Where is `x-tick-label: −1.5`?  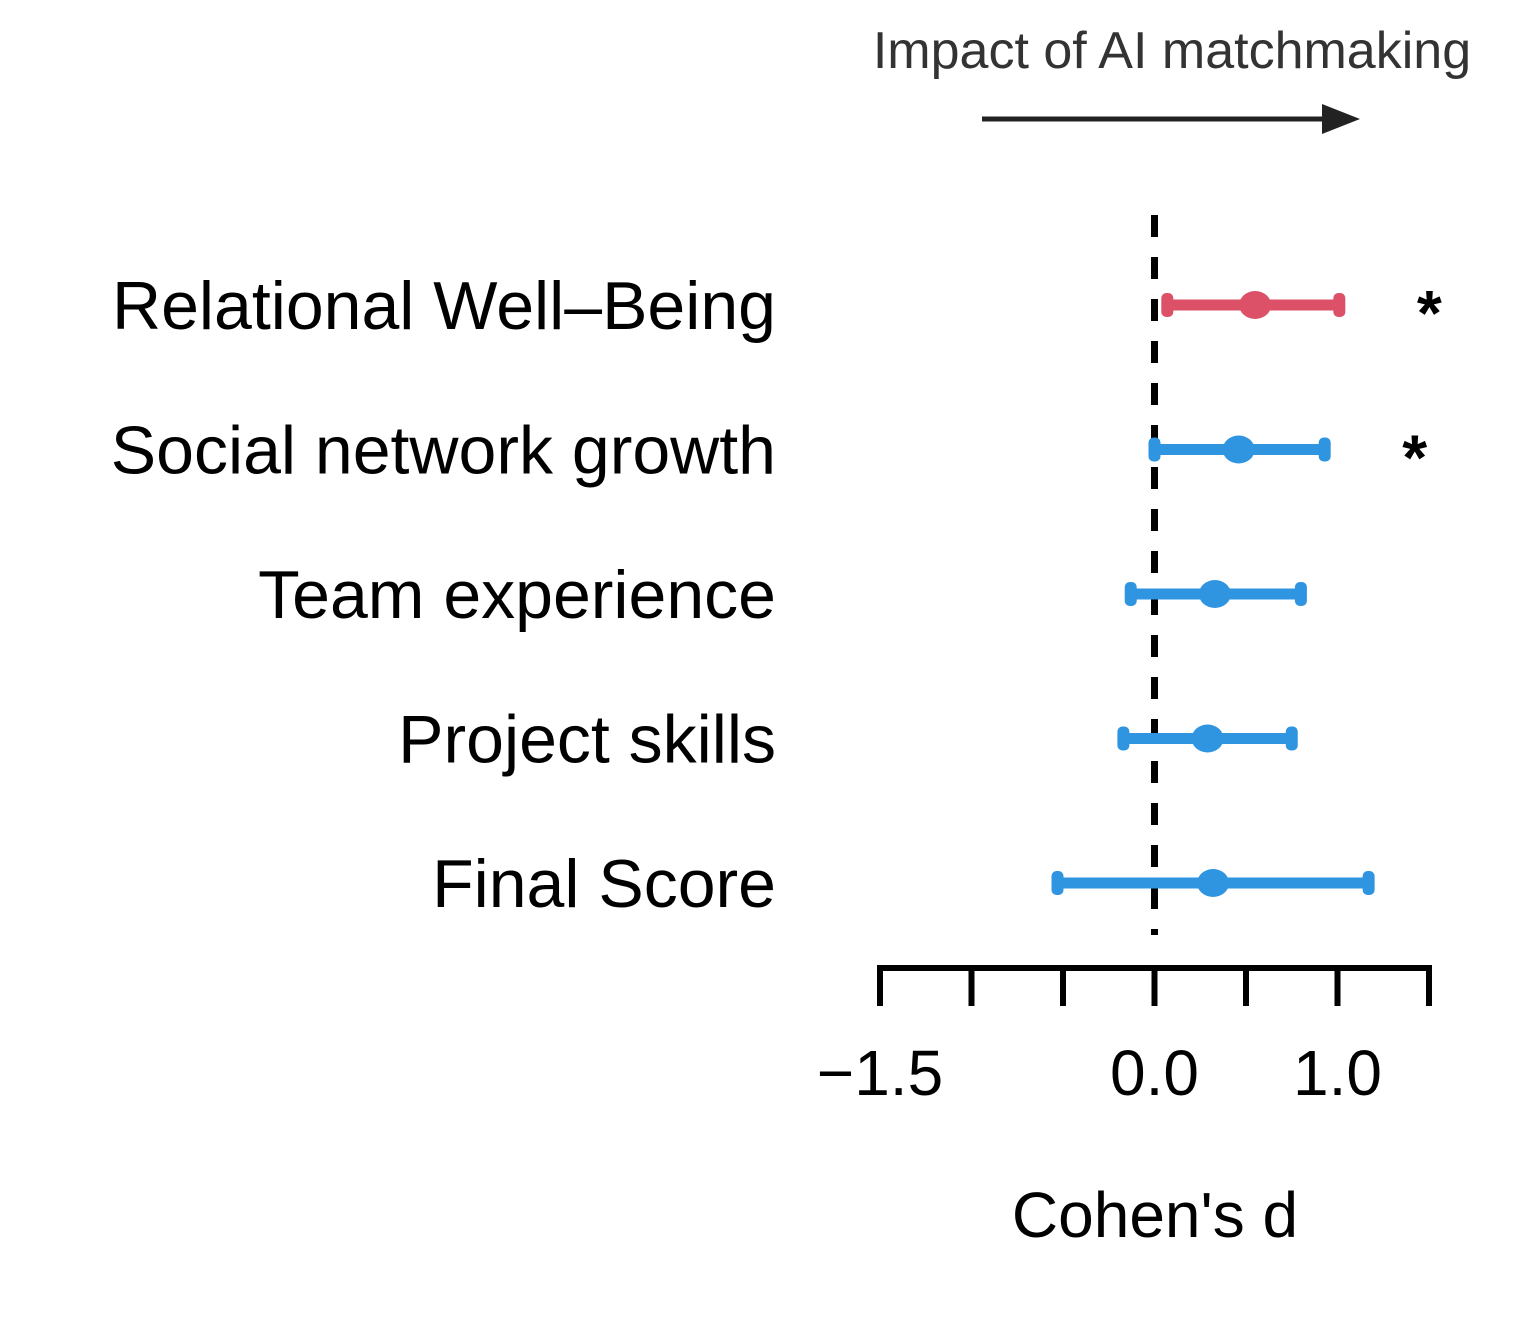
x-tick-label: −1.5 is located at coordinates (880, 1073).